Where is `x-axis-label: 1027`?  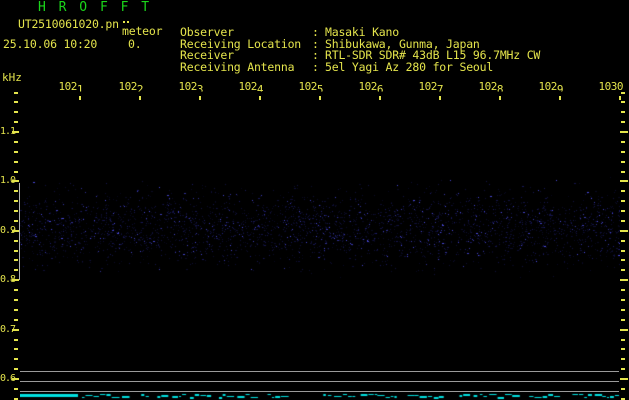 x-axis-label: 1027 is located at coordinates (431, 88).